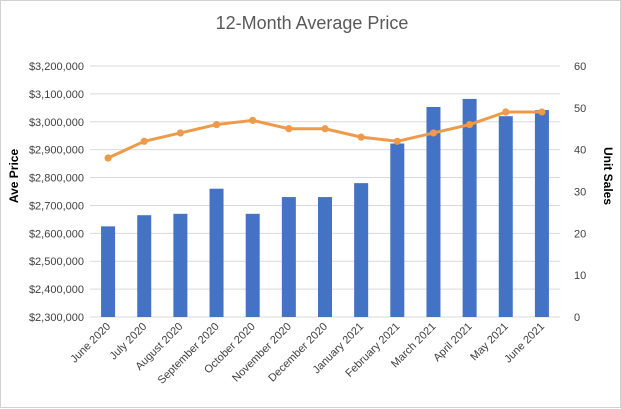 The width and height of the screenshot is (621, 409). What do you see at coordinates (56, 318) in the screenshot?
I see `left-tick-label: $2,300,000` at bounding box center [56, 318].